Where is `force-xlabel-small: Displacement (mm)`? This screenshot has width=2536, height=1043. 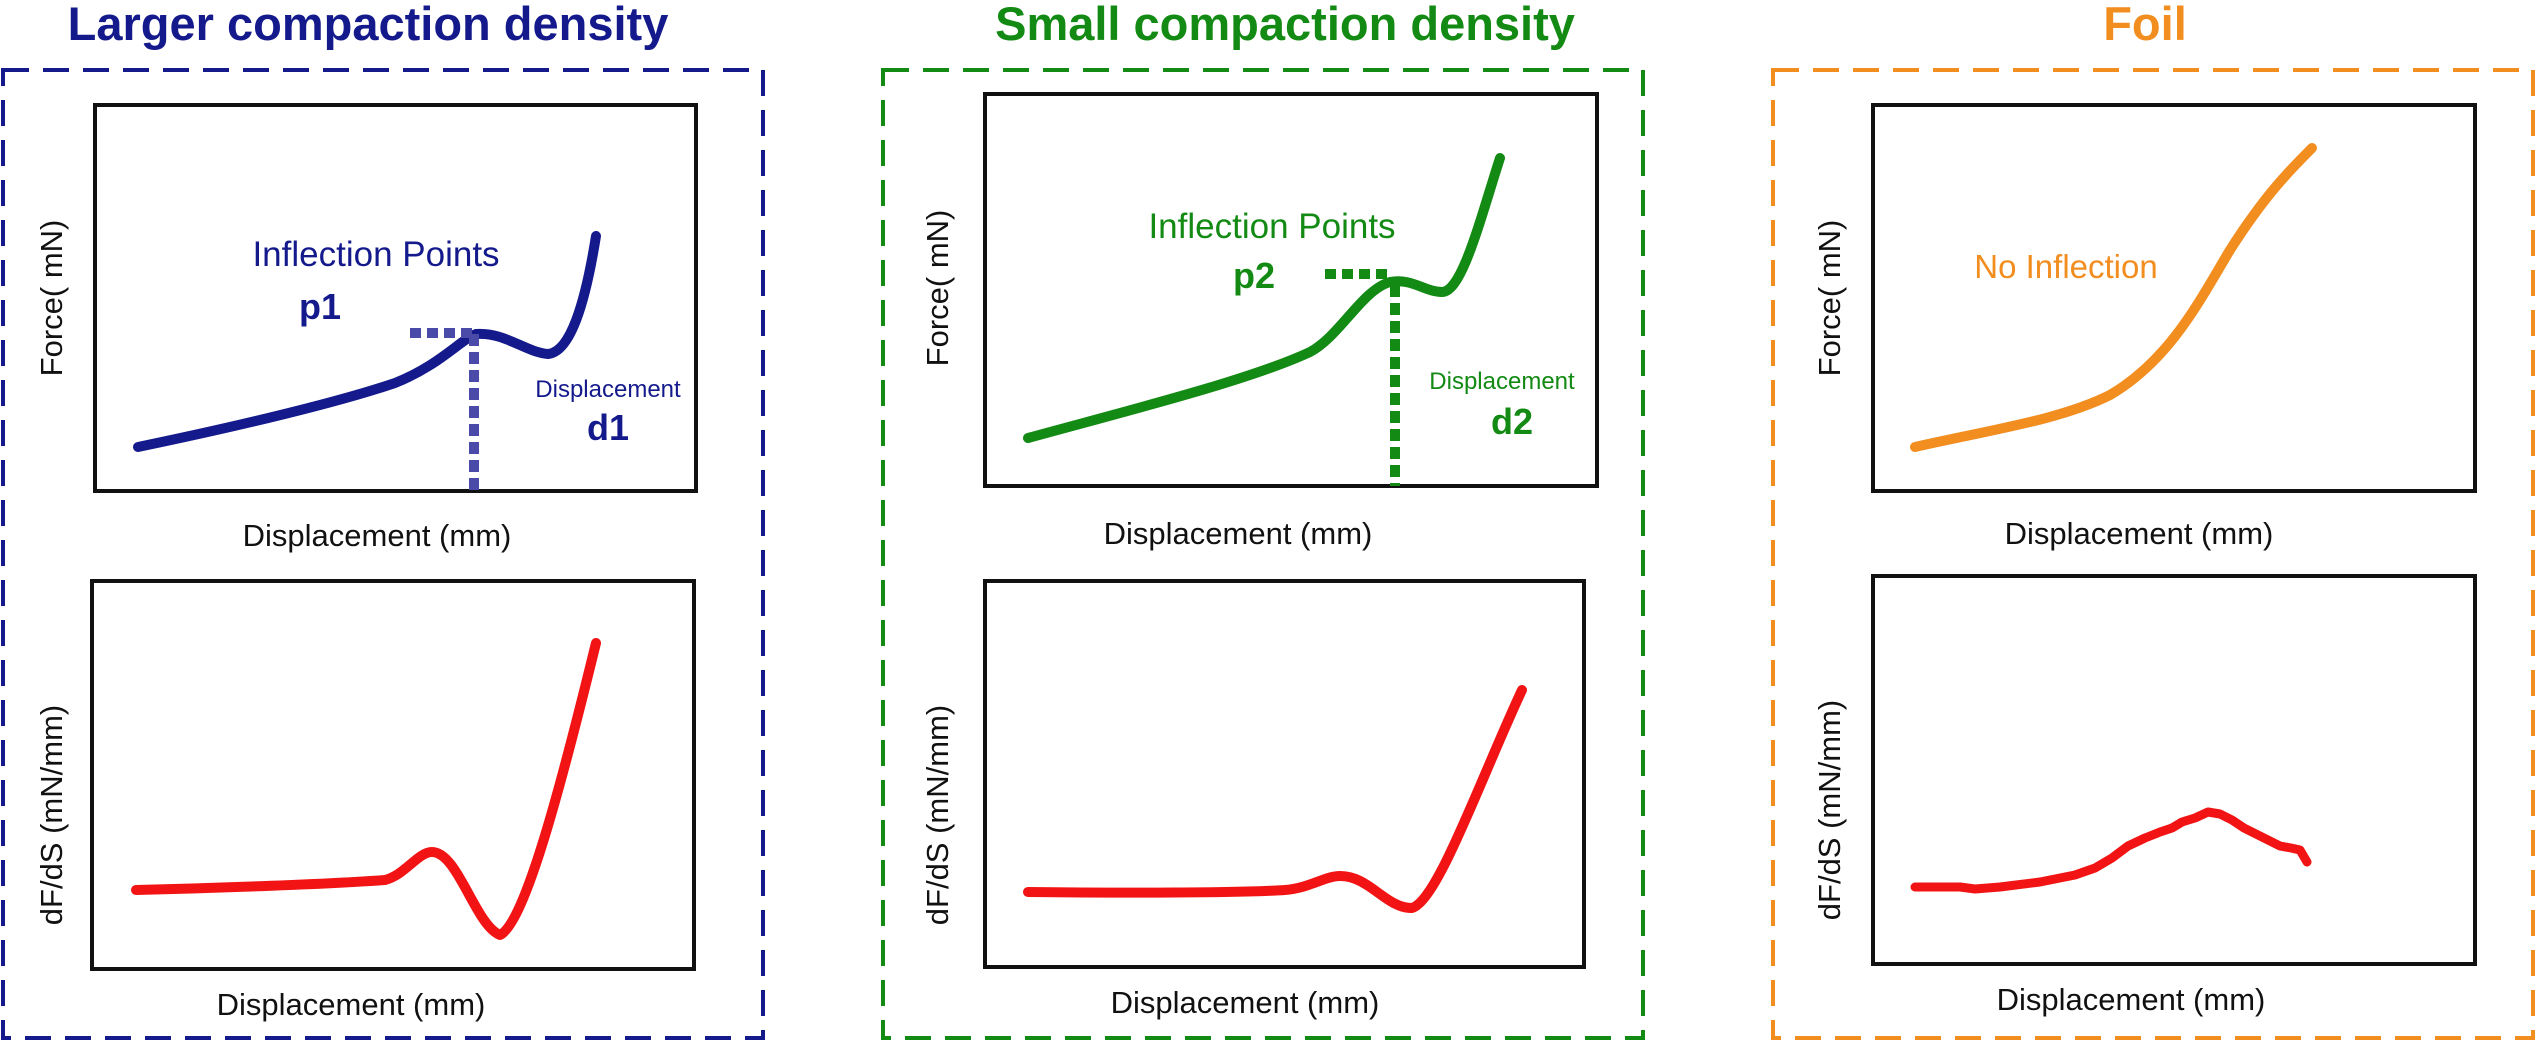
force-xlabel-small: Displacement (mm) is located at coordinates (1238, 533).